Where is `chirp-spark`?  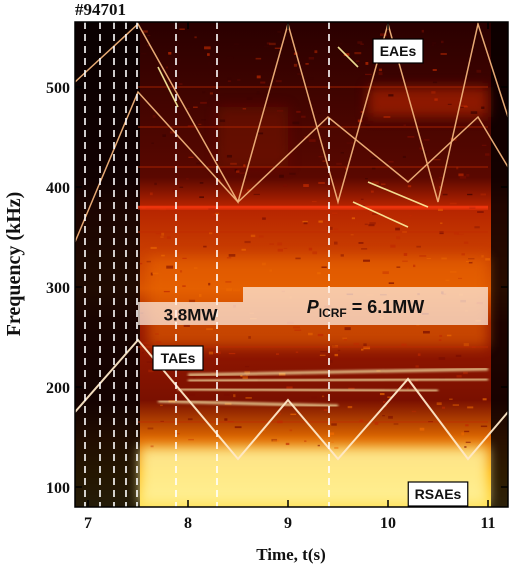
chirp-spark is located at coordinates (398, 194).